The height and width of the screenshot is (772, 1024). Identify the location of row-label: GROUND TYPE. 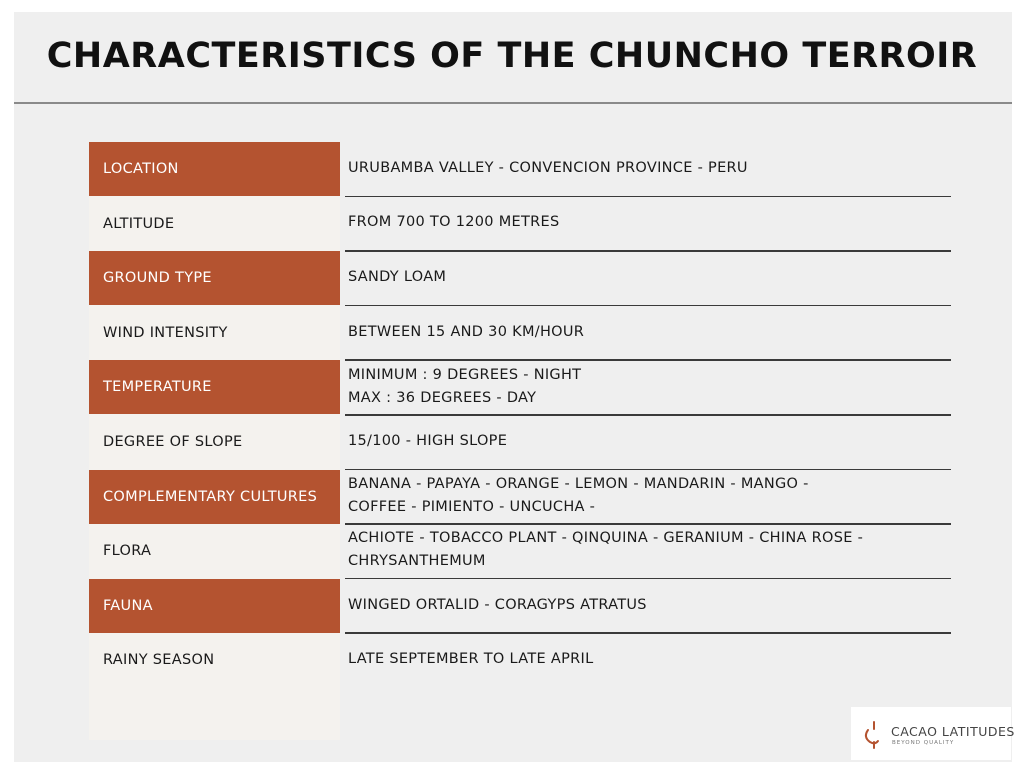
(214, 278).